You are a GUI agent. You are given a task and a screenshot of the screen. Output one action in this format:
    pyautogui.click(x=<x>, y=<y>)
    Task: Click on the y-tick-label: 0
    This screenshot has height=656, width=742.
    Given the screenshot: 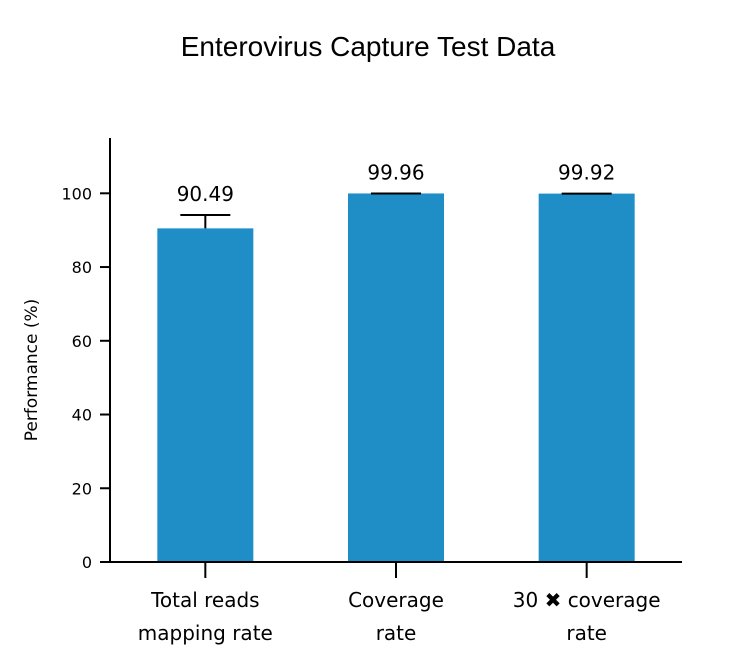 What is the action you would take?
    pyautogui.click(x=87, y=562)
    